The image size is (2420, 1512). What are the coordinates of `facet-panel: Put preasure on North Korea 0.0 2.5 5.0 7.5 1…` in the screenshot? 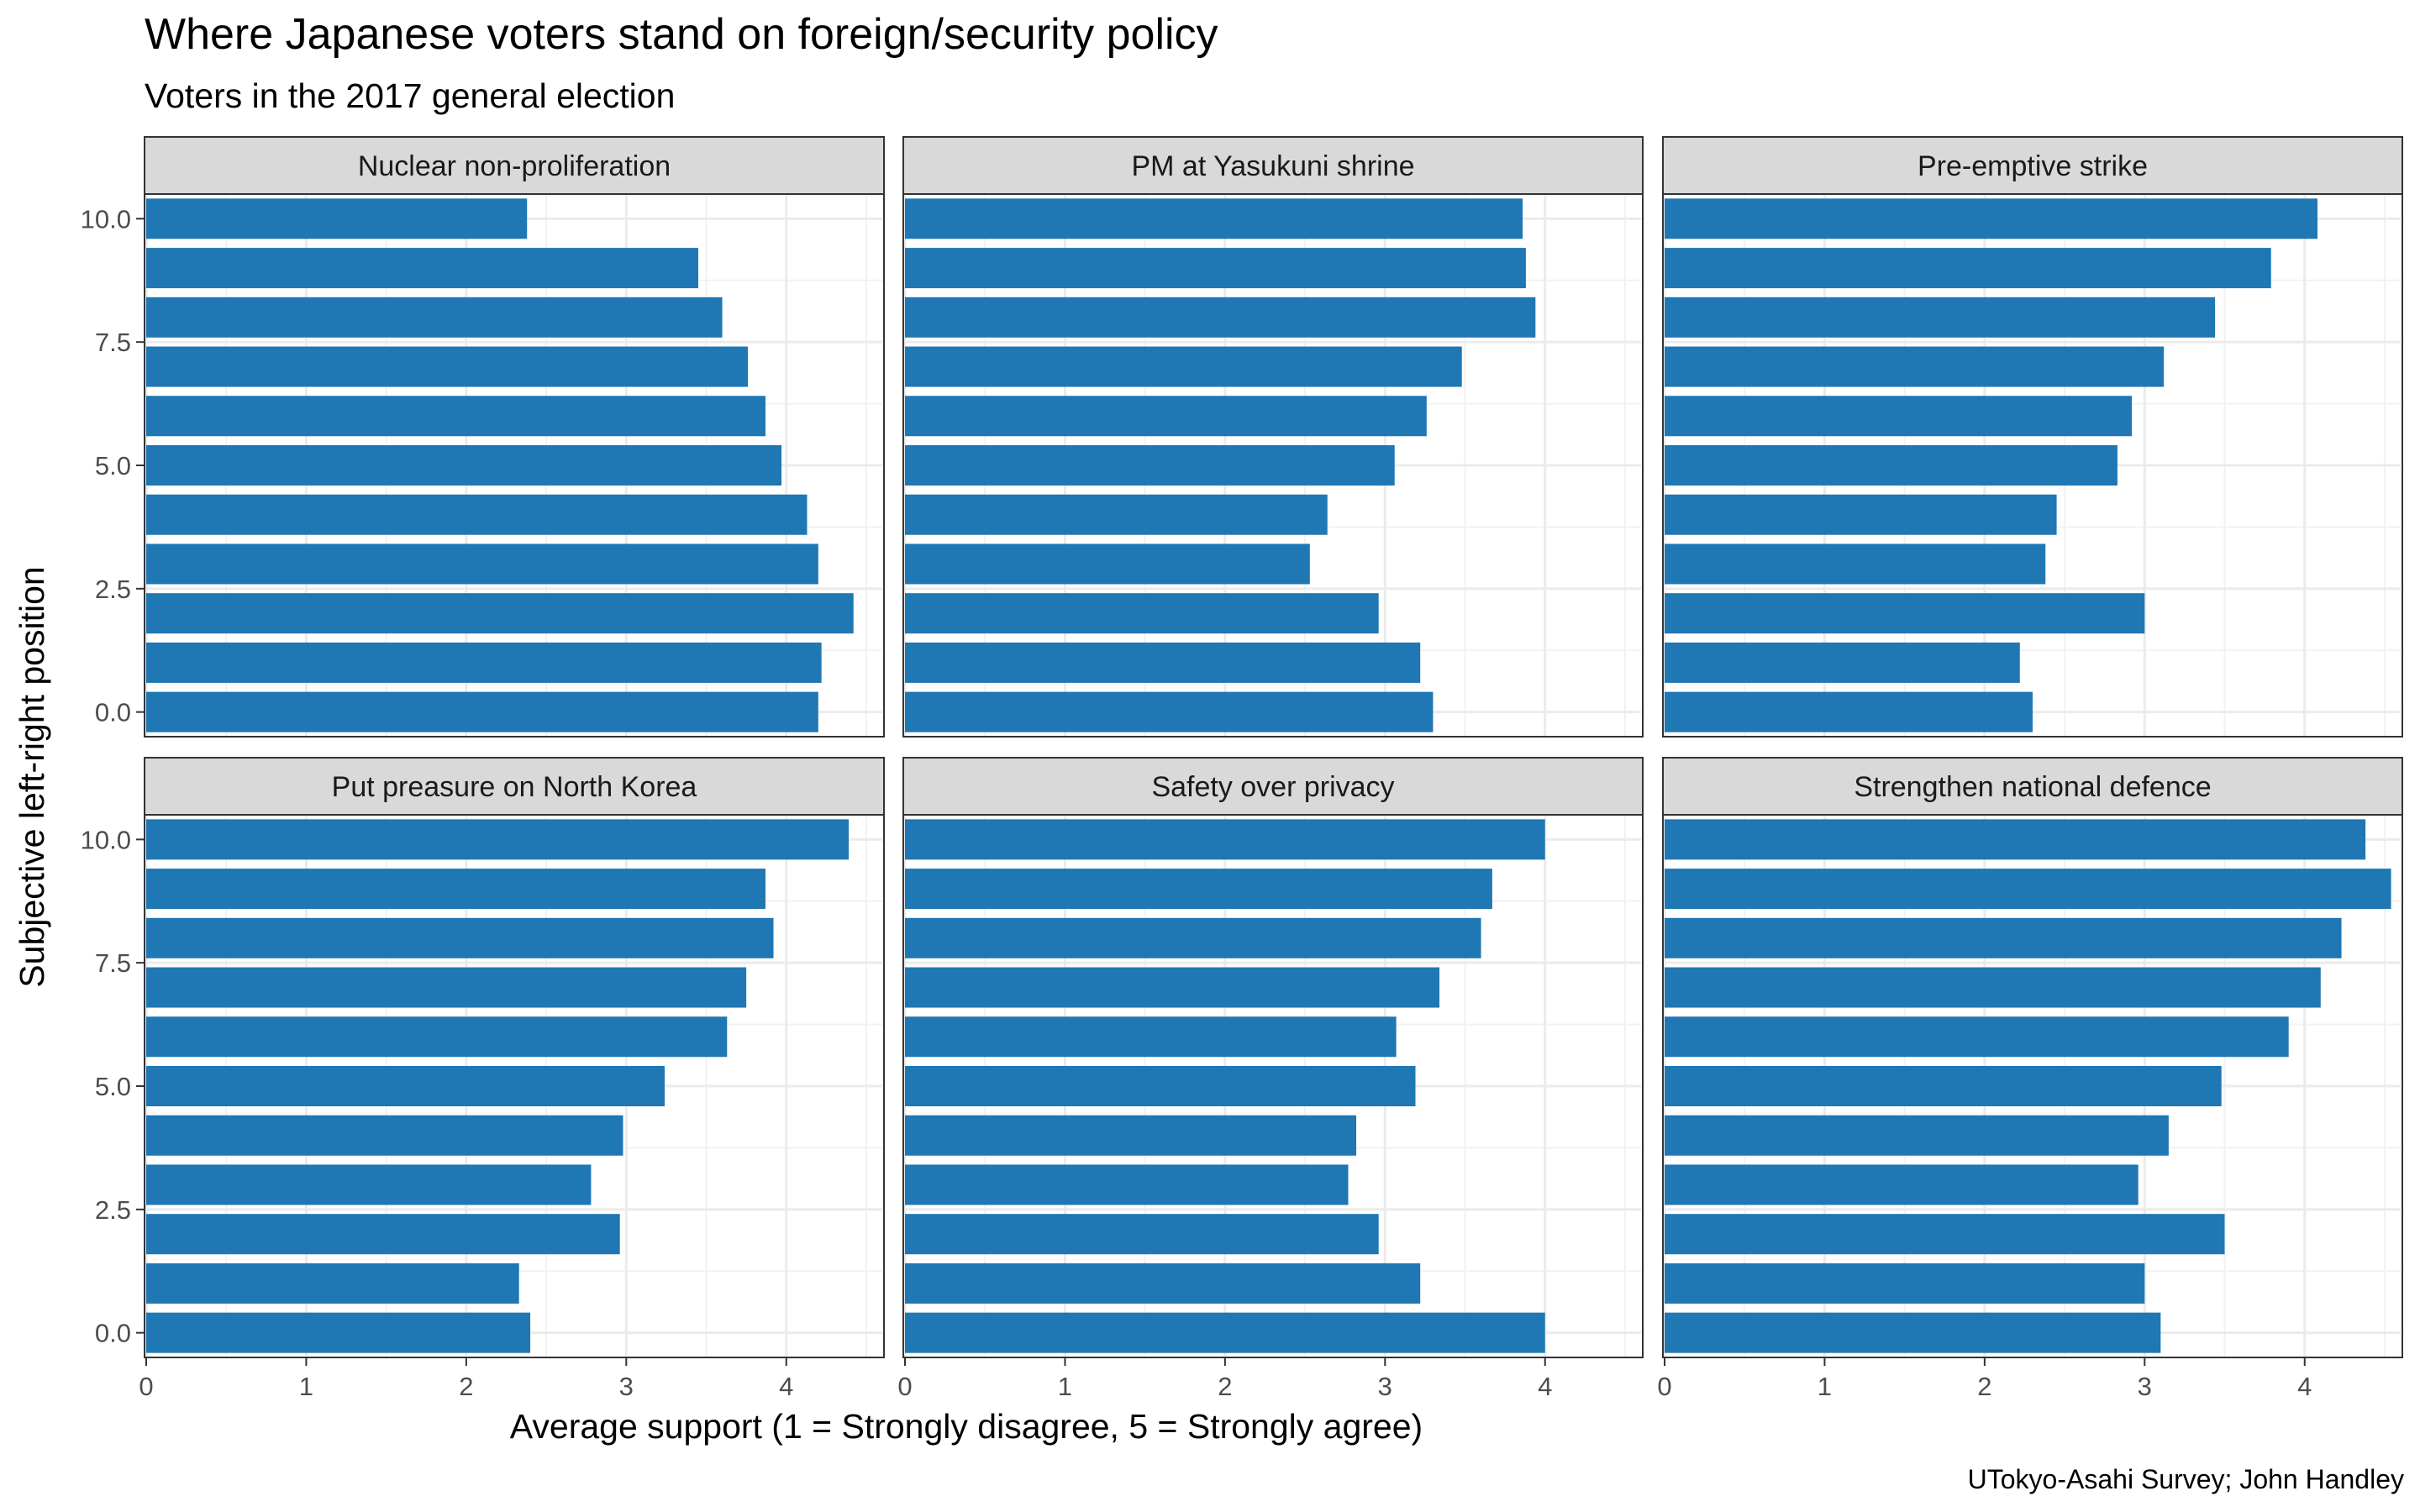 It's located at (483, 1079).